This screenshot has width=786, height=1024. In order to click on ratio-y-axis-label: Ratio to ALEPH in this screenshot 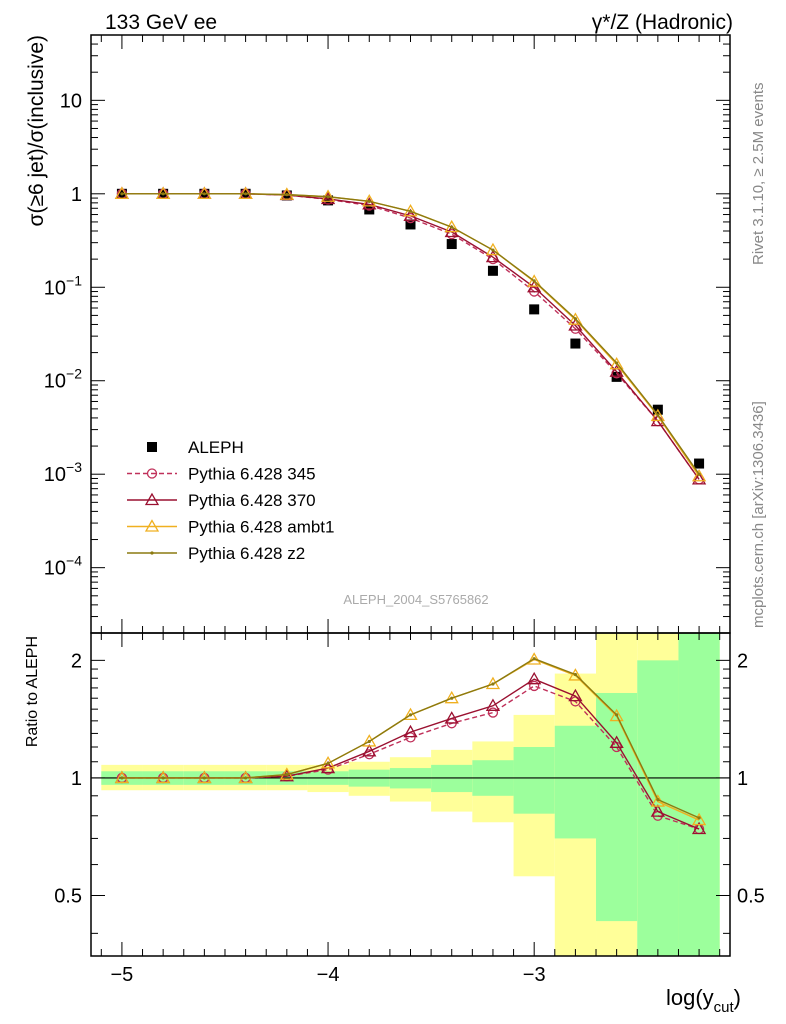, I will do `click(32, 691)`.